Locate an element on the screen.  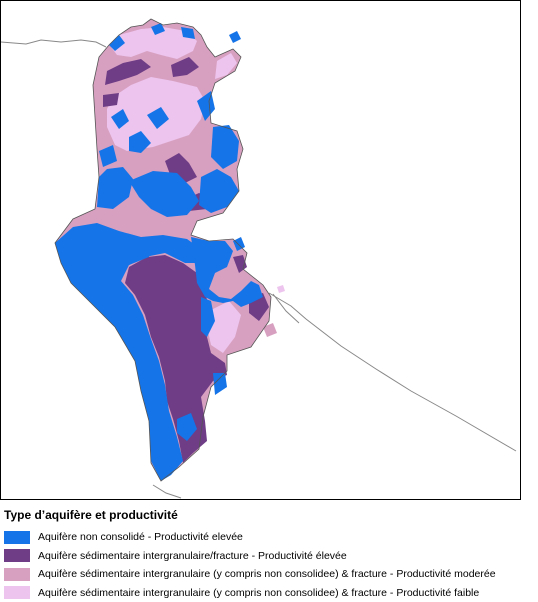
libya-border is located at coordinates (392, 372).